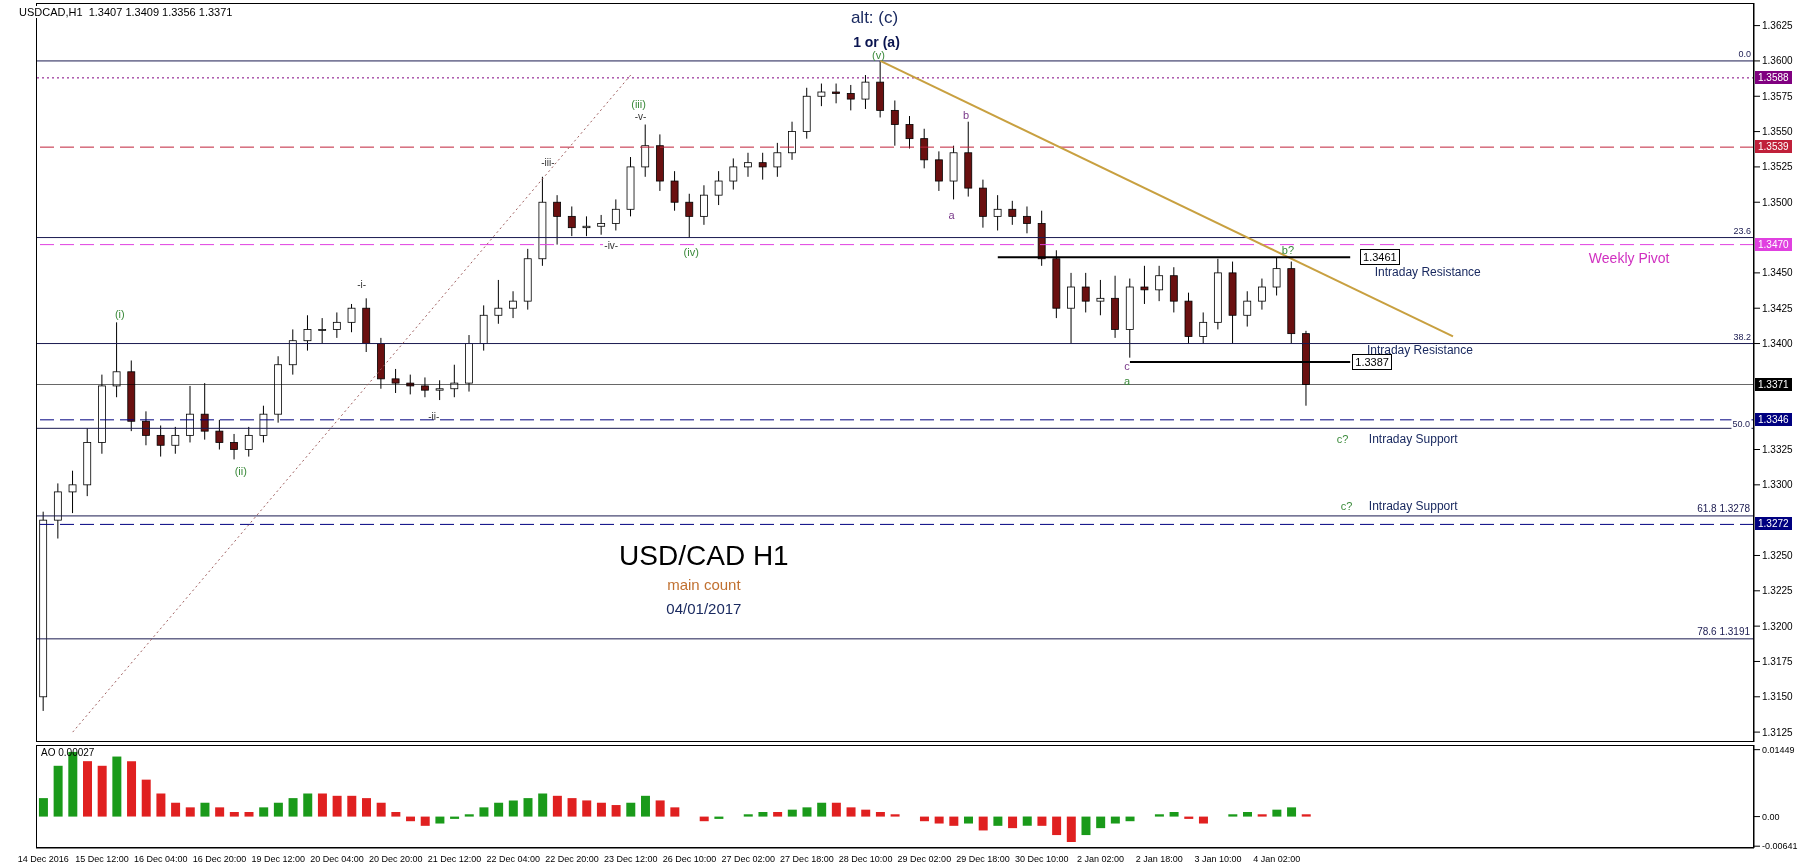 Image resolution: width=1800 pixels, height=868 pixels. I want to click on x-tick-label: 29 Dec 18:00, so click(983, 859).